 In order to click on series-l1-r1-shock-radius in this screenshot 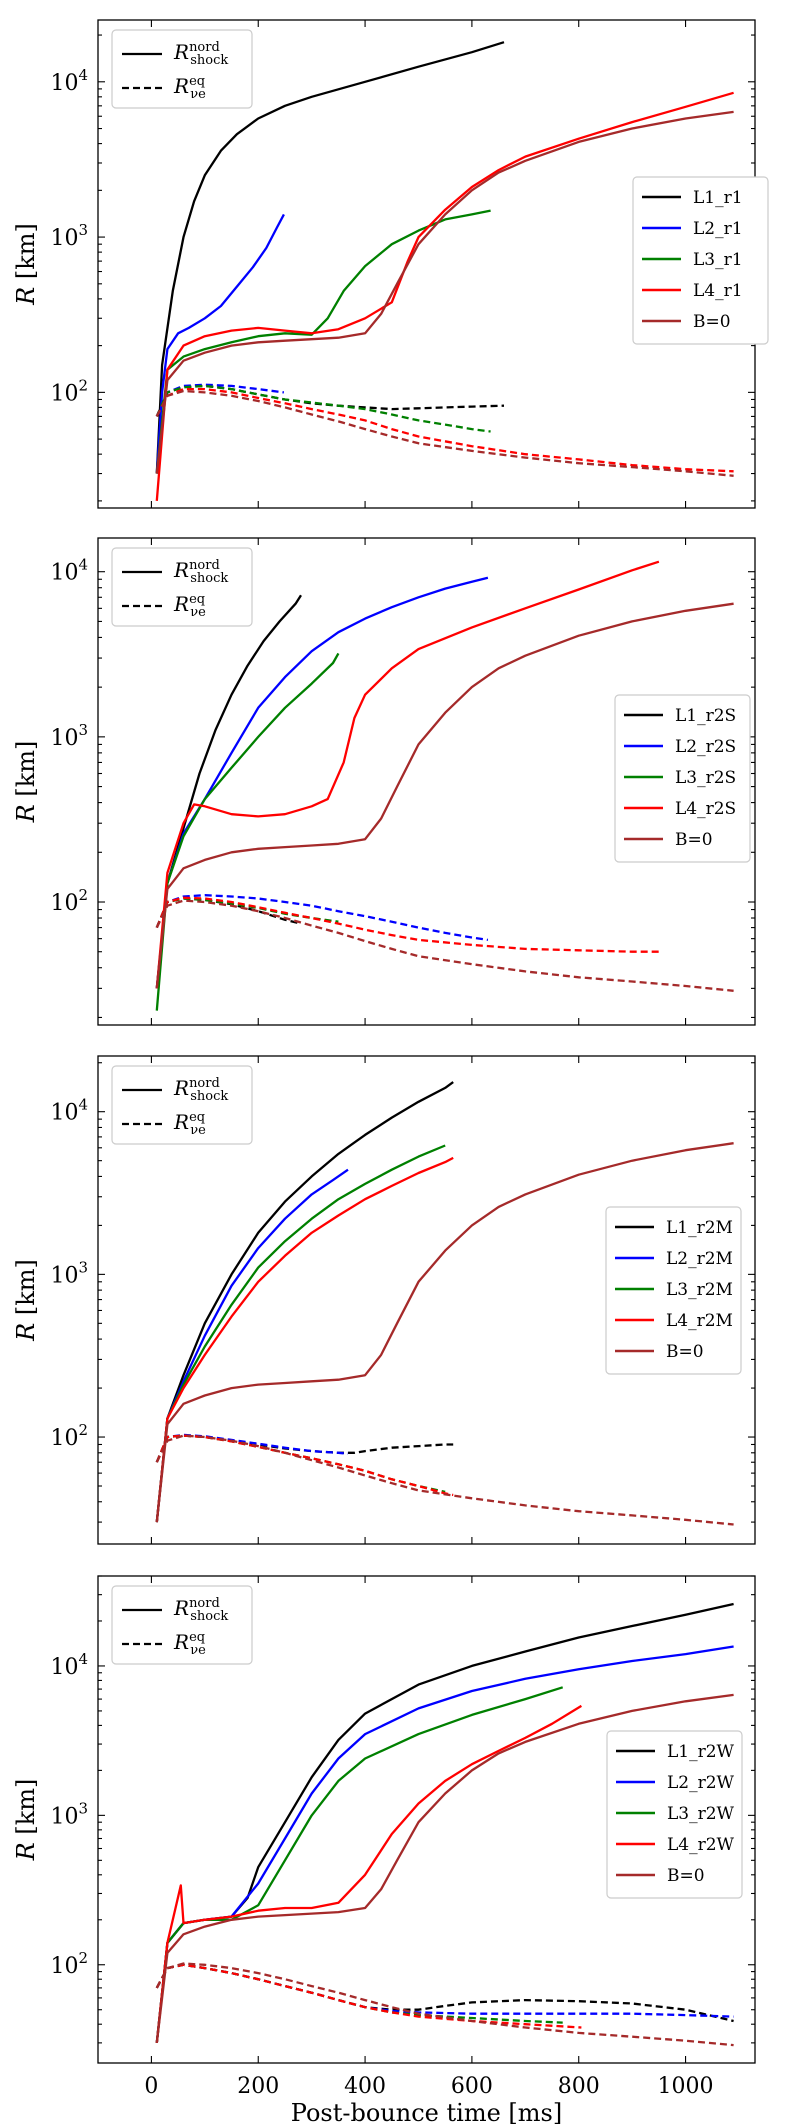, I will do `click(330, 257)`.